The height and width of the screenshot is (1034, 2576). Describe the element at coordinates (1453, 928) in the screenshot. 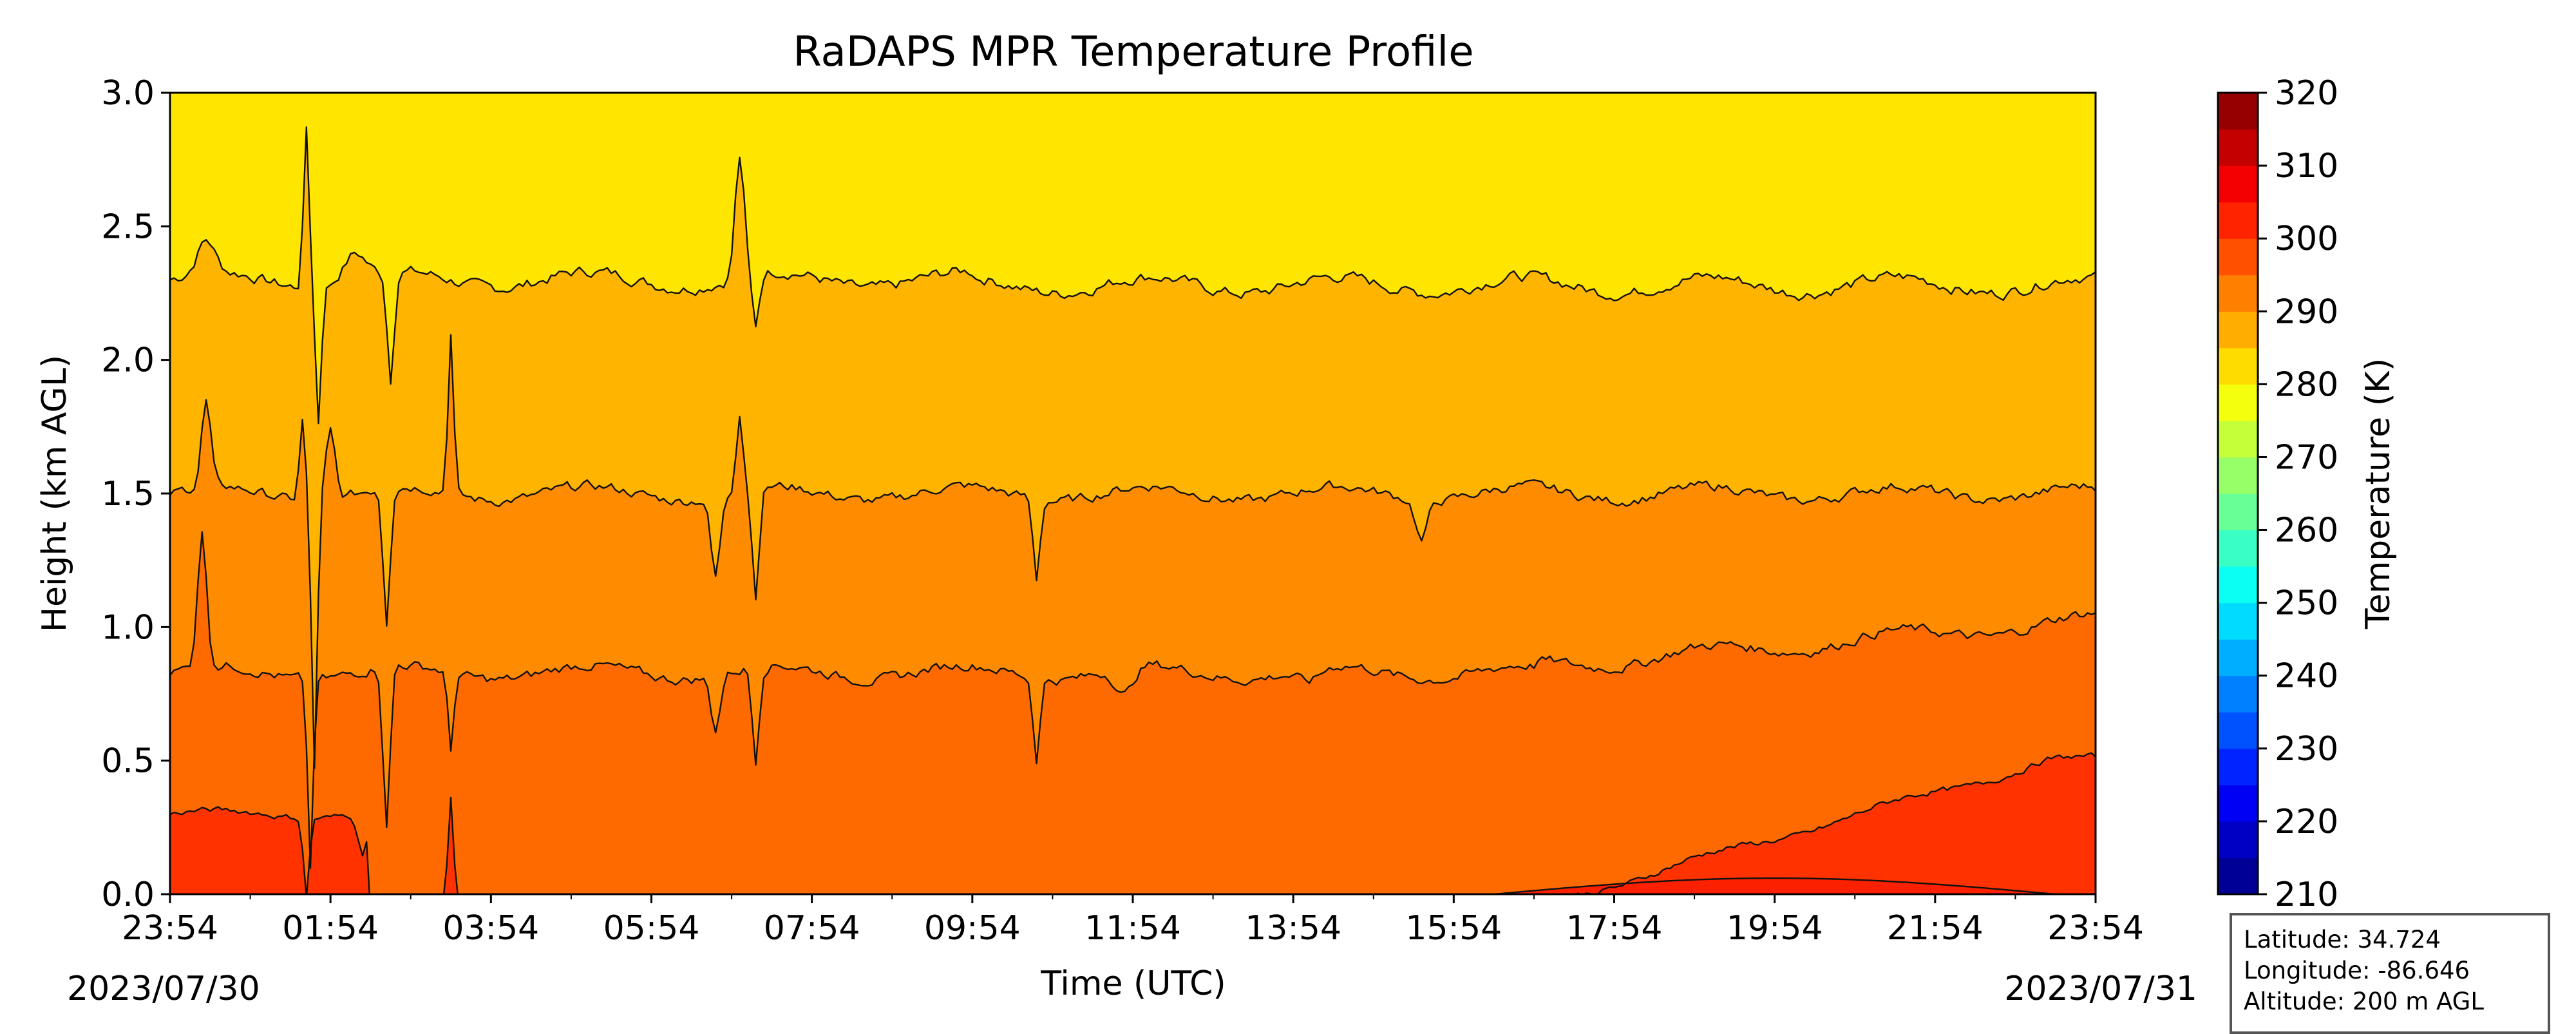

I see `x-tick-label: 15:54` at that location.